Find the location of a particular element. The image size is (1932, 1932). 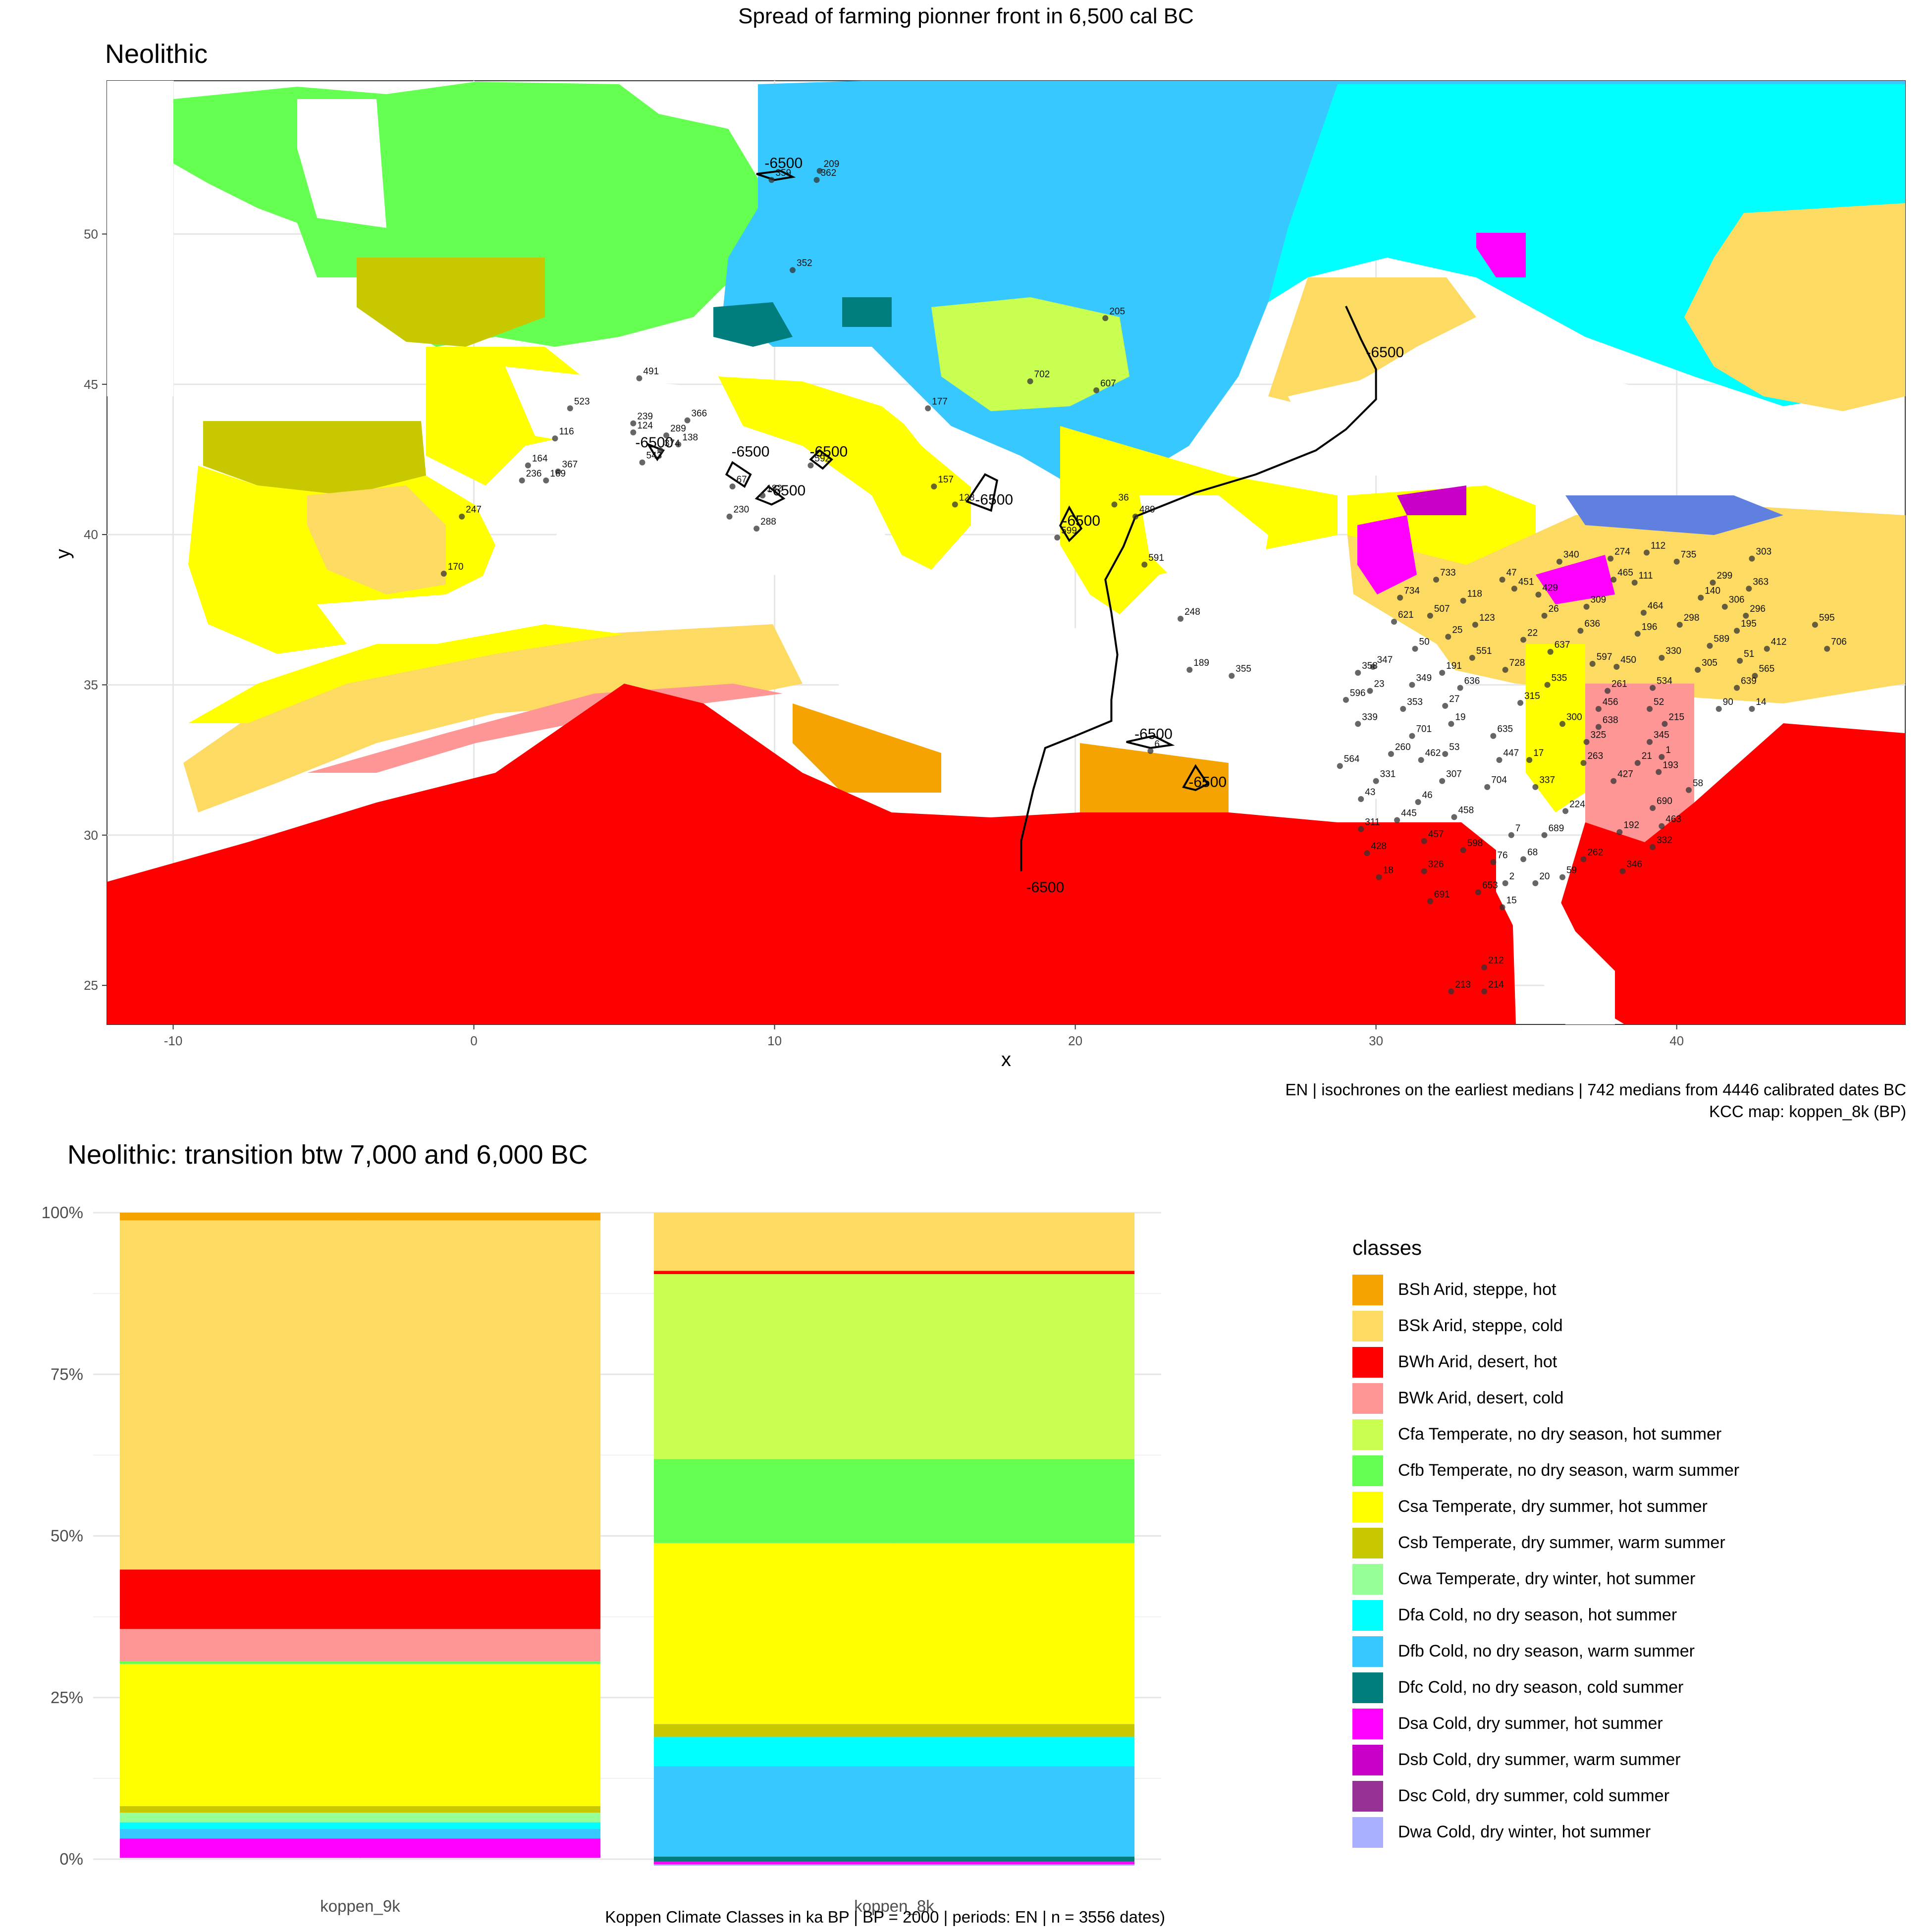

site-label: 591 is located at coordinates (1156, 558).